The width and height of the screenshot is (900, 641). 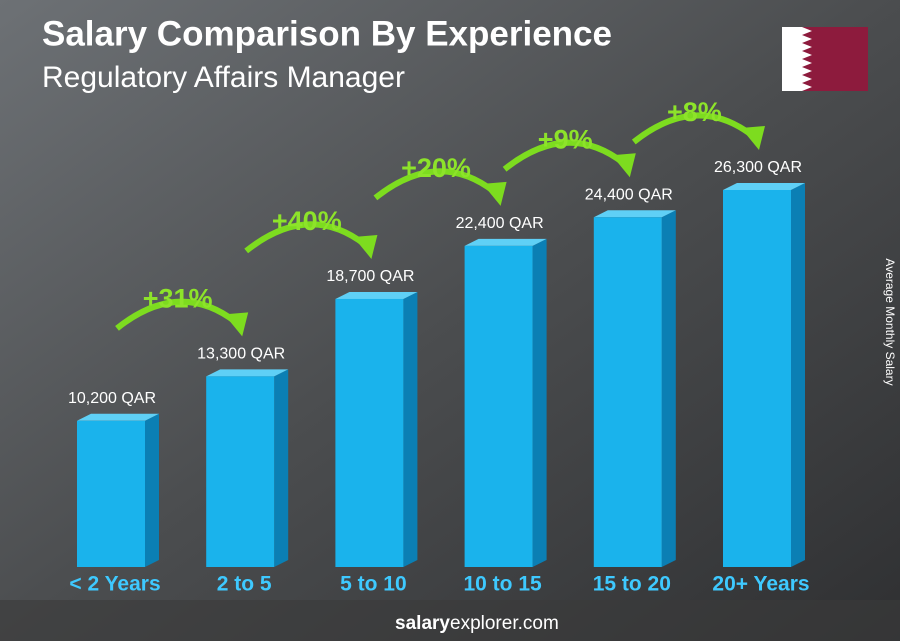 What do you see at coordinates (758, 167) in the screenshot?
I see `value-label: 26,300 QAR` at bounding box center [758, 167].